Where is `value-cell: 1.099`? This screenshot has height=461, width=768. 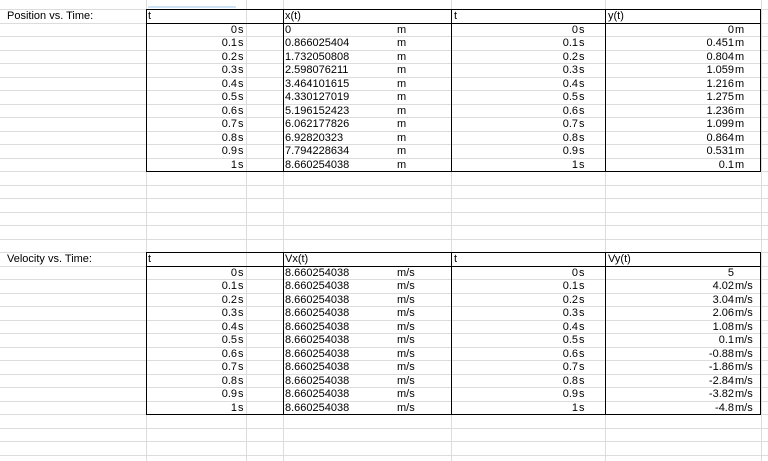
value-cell: 1.099 is located at coordinates (720, 124).